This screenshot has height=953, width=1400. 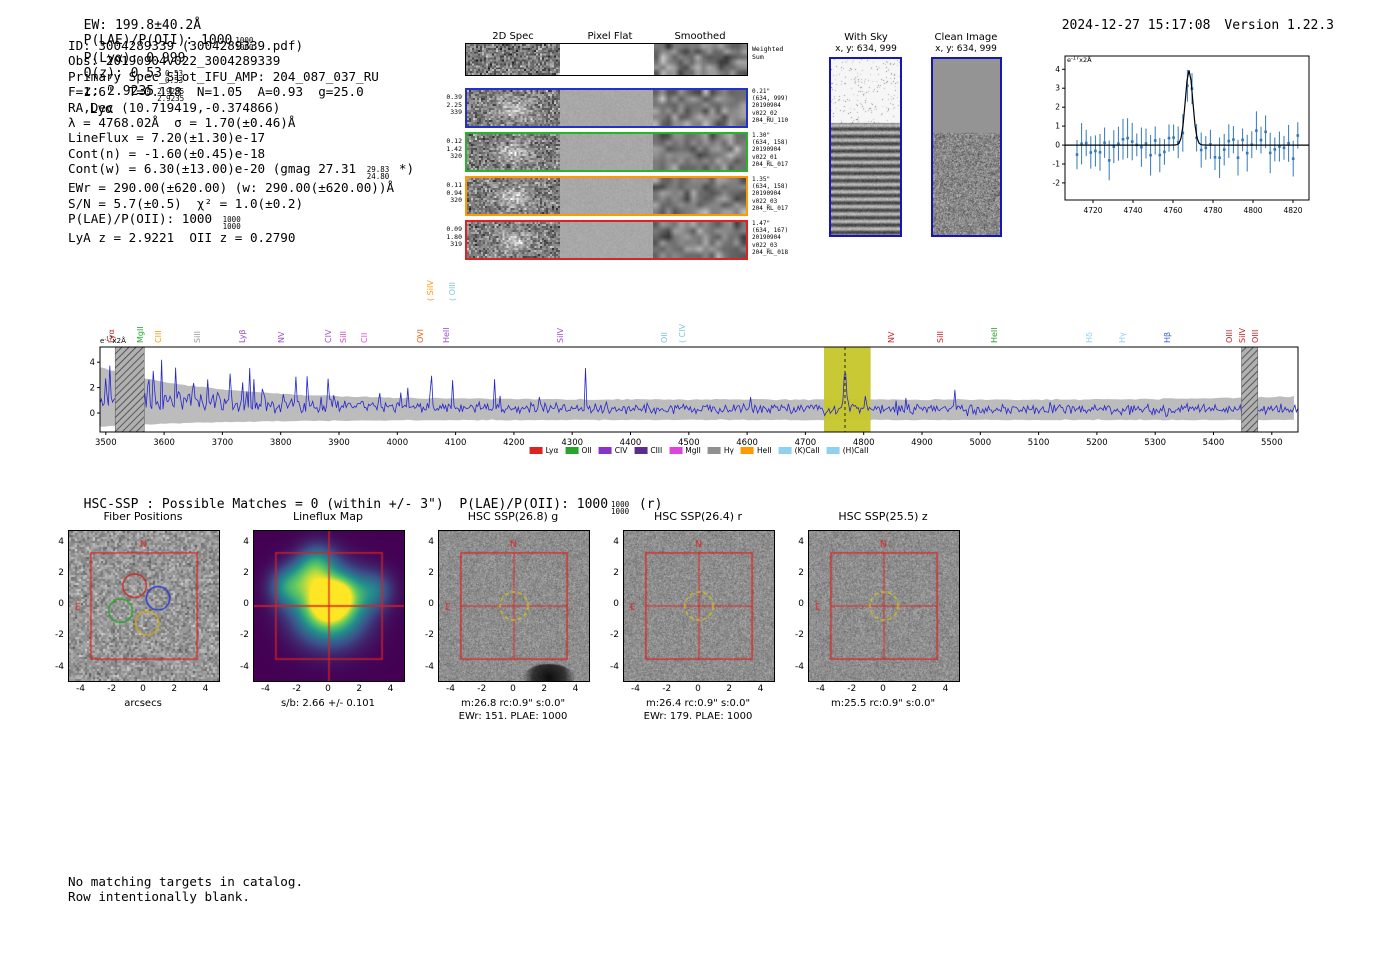 I want to click on hsc-plae-fraction: 1000 1000, so click(x=620, y=508).